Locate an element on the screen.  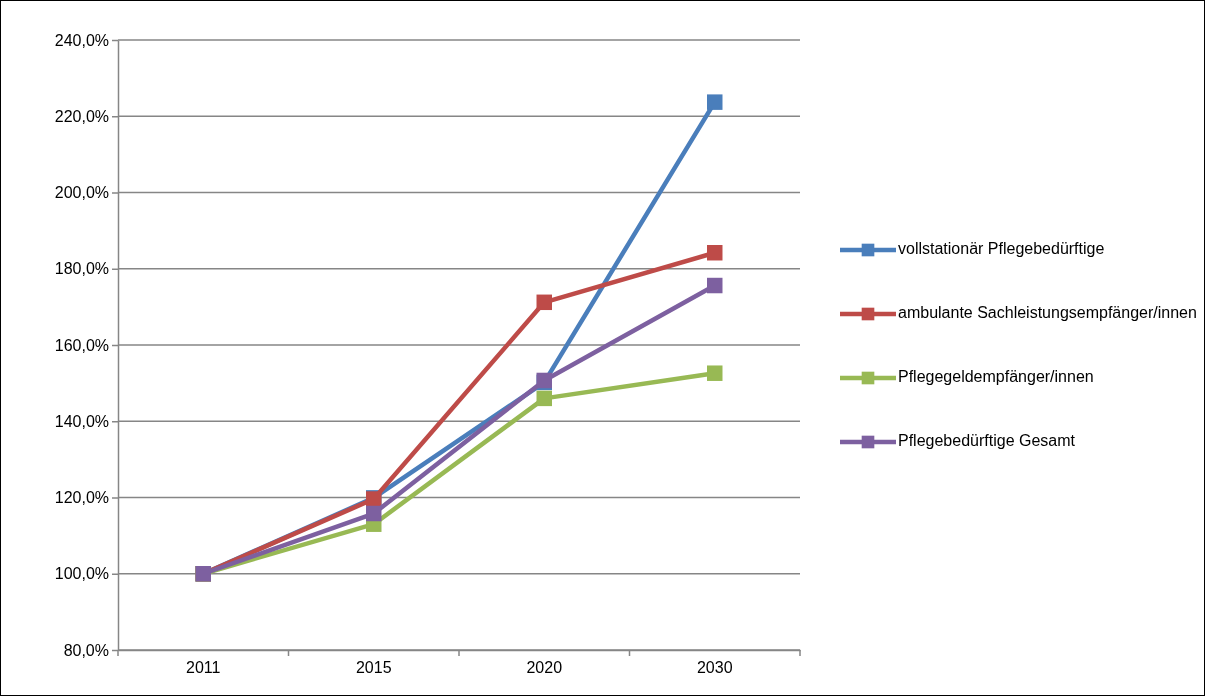
y-tick-label: 160,0% is located at coordinates (81, 345).